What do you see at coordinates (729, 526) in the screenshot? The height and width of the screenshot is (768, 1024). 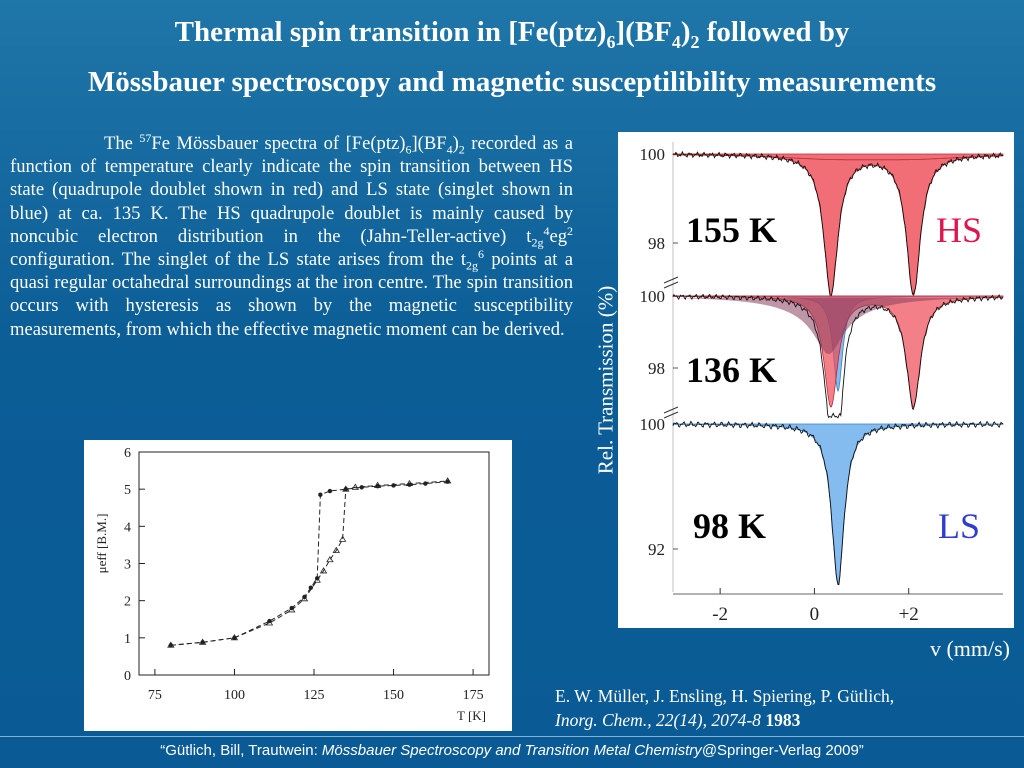 I see `temperature-label: 98 K` at bounding box center [729, 526].